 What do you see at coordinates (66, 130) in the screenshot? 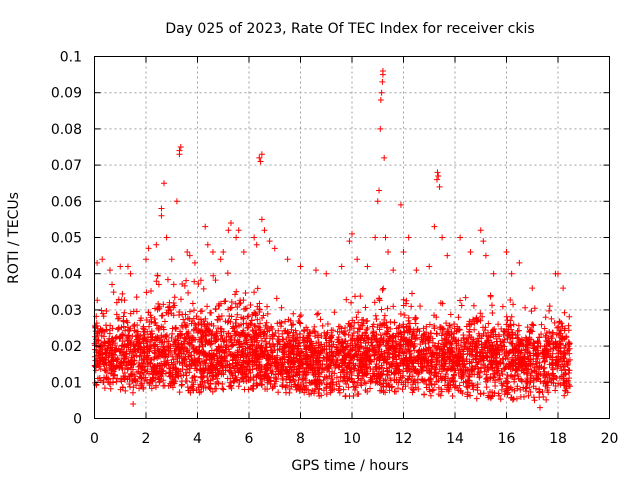
I see `y-tick-label: 0.08` at bounding box center [66, 130].